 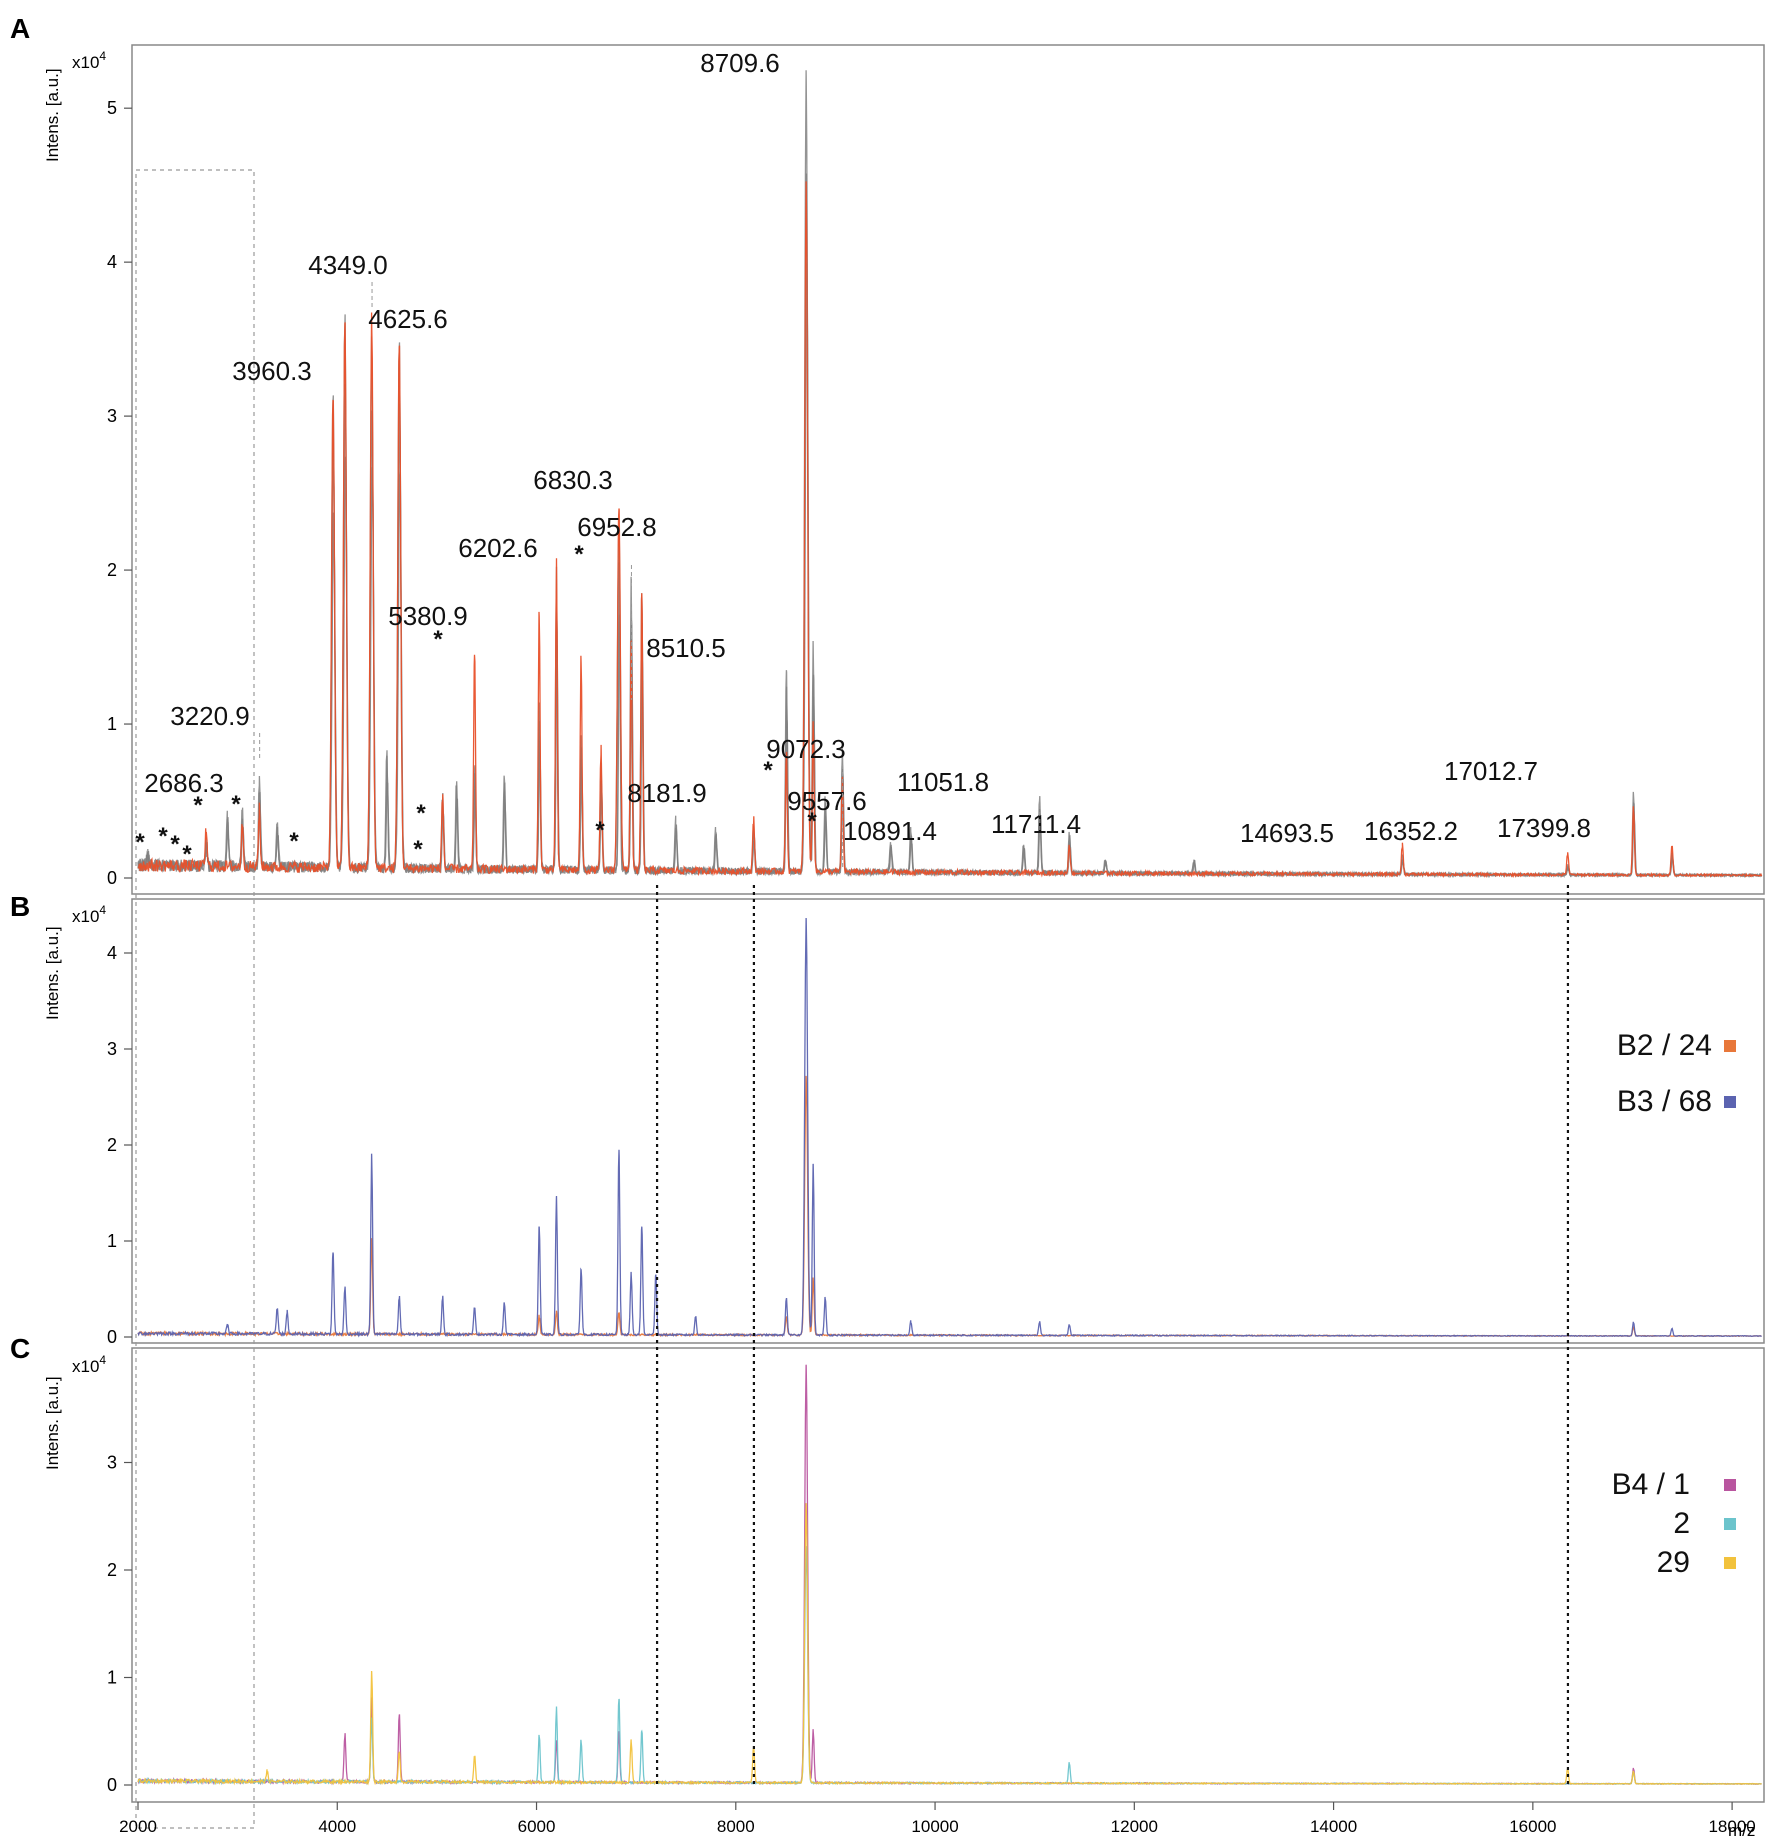 I want to click on legend-layer: B2 / 24 B3 / 68 B4 / 1 2 29, so click(x=1674, y=1304).